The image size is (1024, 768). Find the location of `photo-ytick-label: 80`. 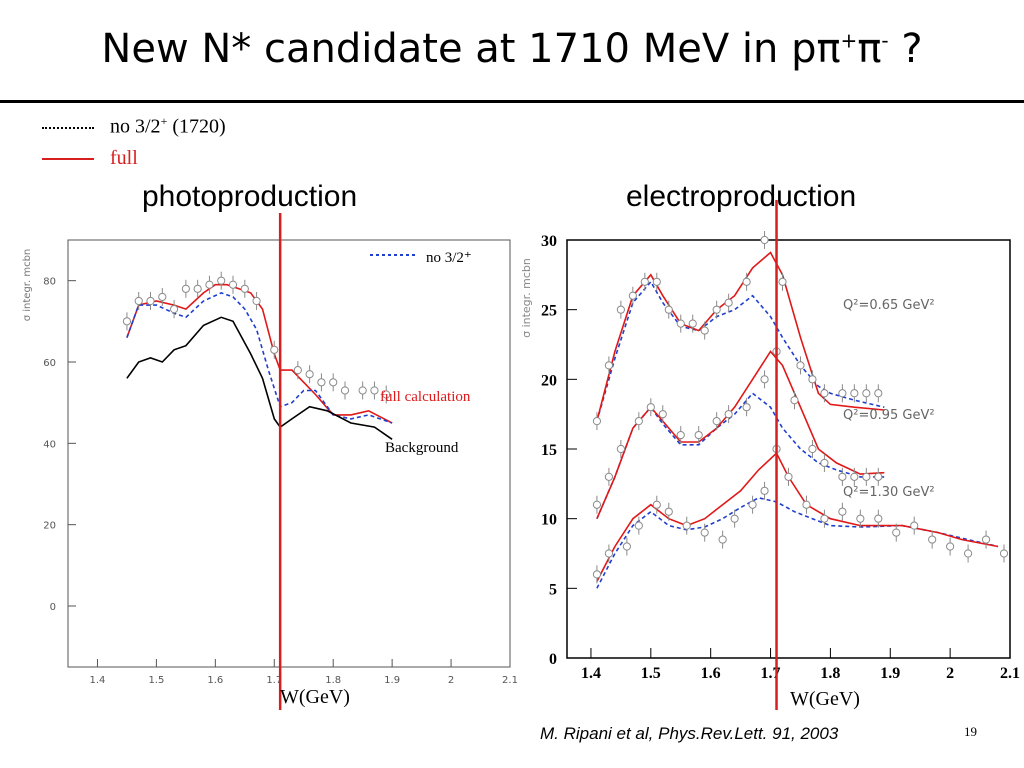

photo-ytick-label: 80 is located at coordinates (49, 282).